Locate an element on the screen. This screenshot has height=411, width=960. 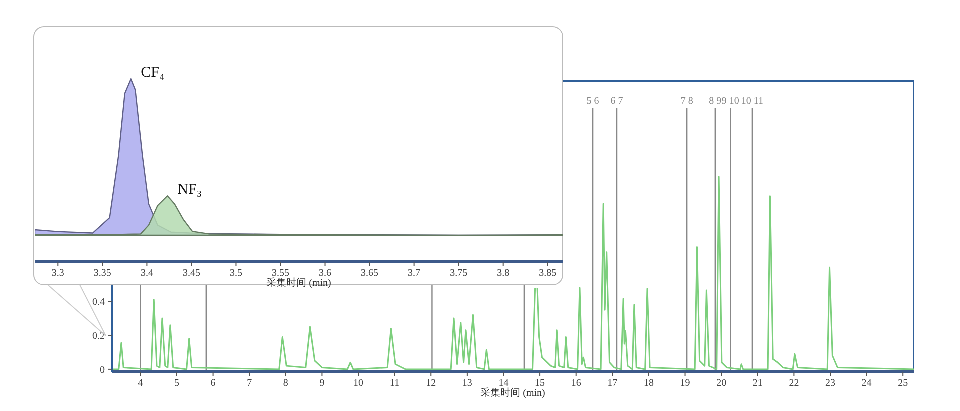
x-tick-label: 12 is located at coordinates (431, 383).